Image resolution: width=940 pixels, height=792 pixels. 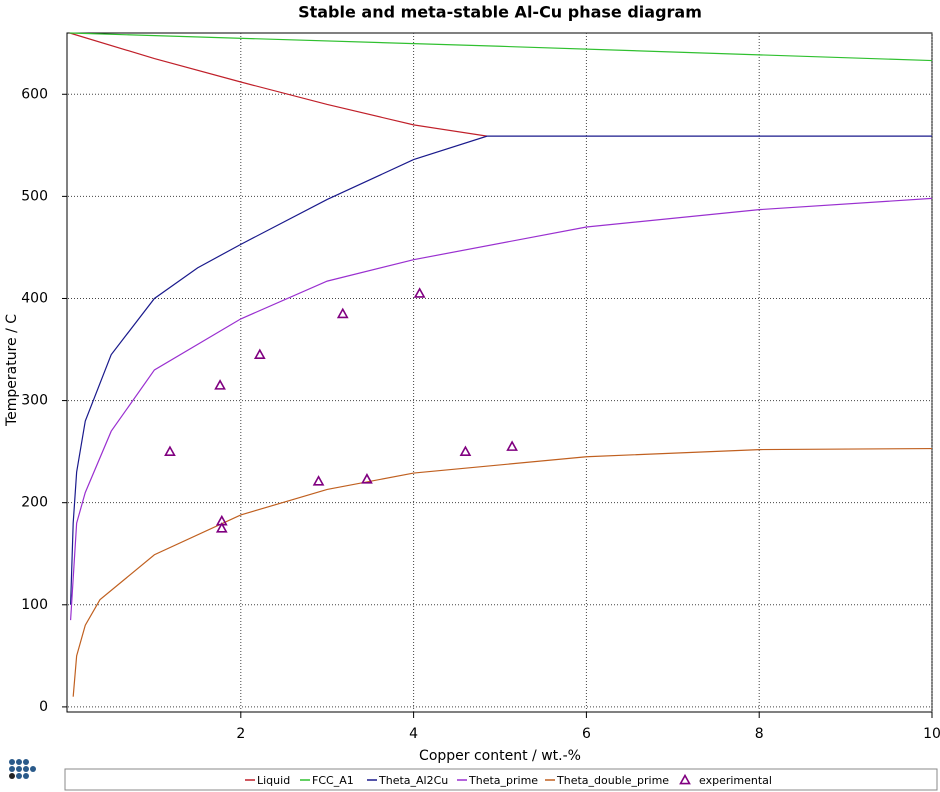 What do you see at coordinates (34, 503) in the screenshot?
I see `y-tick-label: 200` at bounding box center [34, 503].